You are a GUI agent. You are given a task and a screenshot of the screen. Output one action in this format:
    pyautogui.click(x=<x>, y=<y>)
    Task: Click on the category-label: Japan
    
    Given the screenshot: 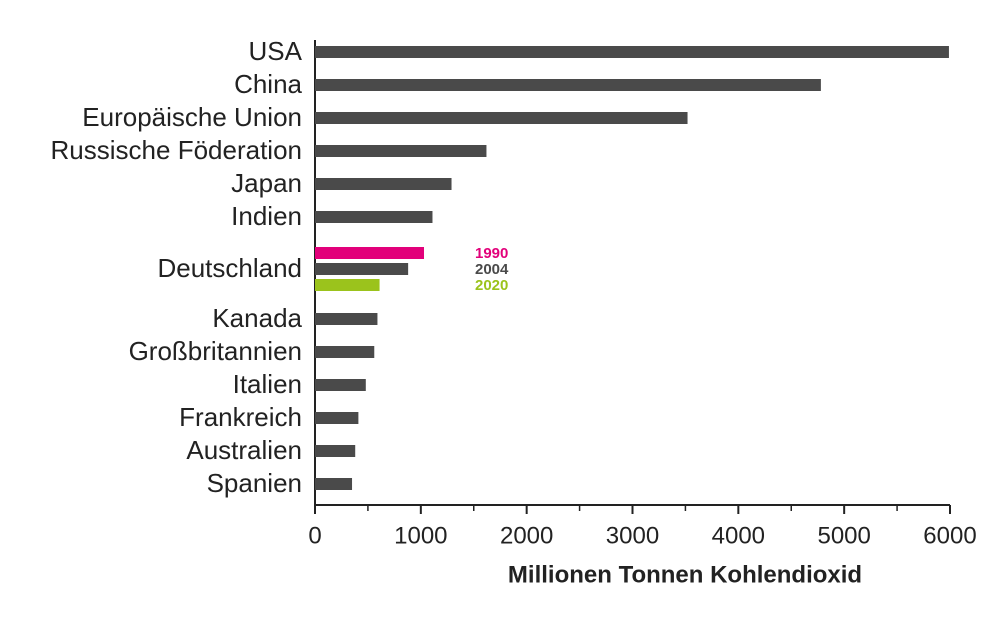 What is the action you would take?
    pyautogui.click(x=266, y=183)
    